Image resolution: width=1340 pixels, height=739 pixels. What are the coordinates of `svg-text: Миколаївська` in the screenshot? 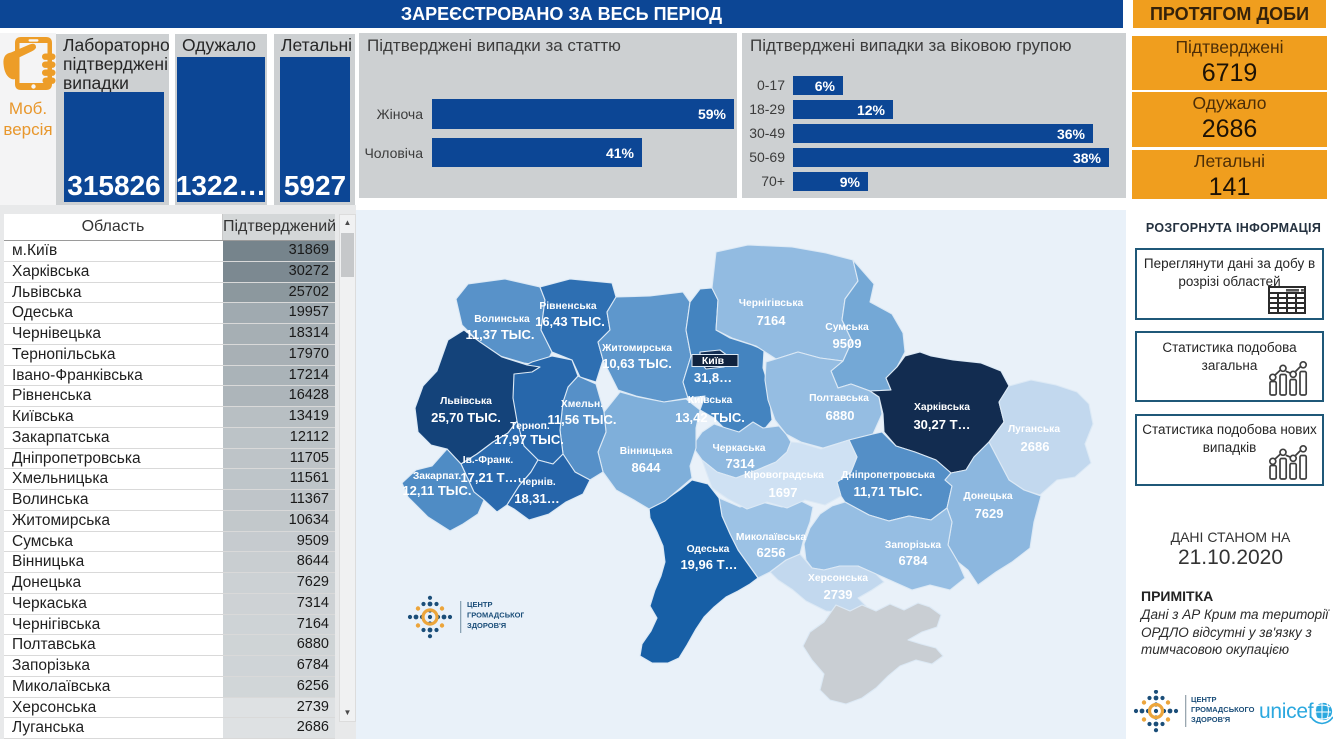 It's located at (771, 537).